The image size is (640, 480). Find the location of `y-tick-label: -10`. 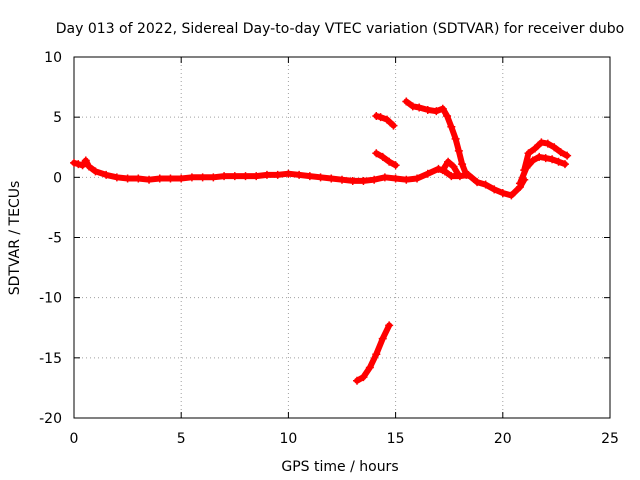

y-tick-label: -10 is located at coordinates (50, 299).